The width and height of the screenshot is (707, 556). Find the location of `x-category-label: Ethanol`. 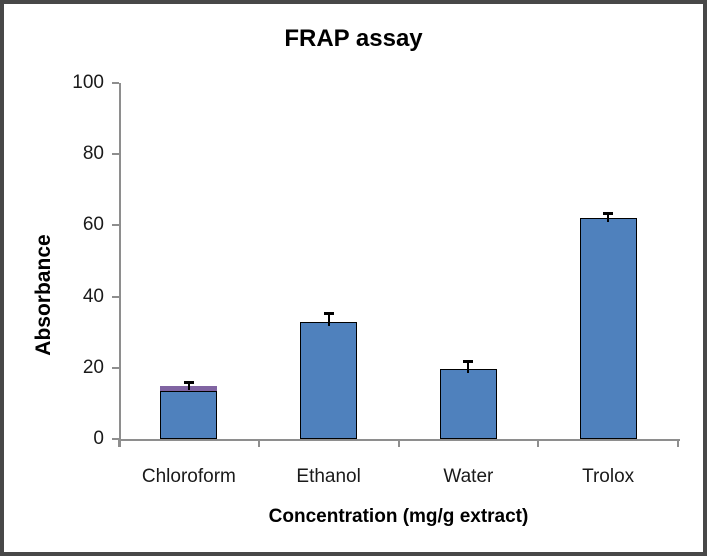

x-category-label: Ethanol is located at coordinates (328, 476).